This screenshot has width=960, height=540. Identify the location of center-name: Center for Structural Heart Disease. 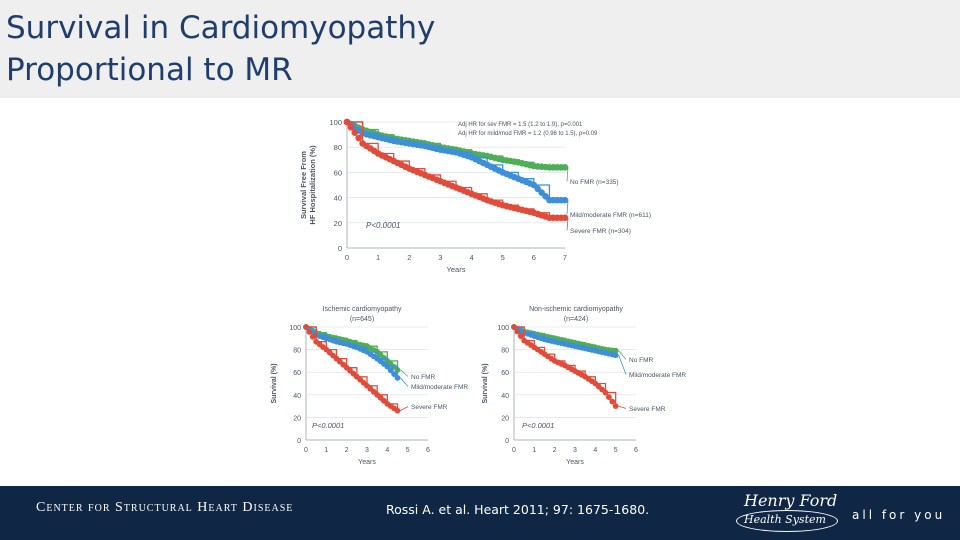
(165, 507).